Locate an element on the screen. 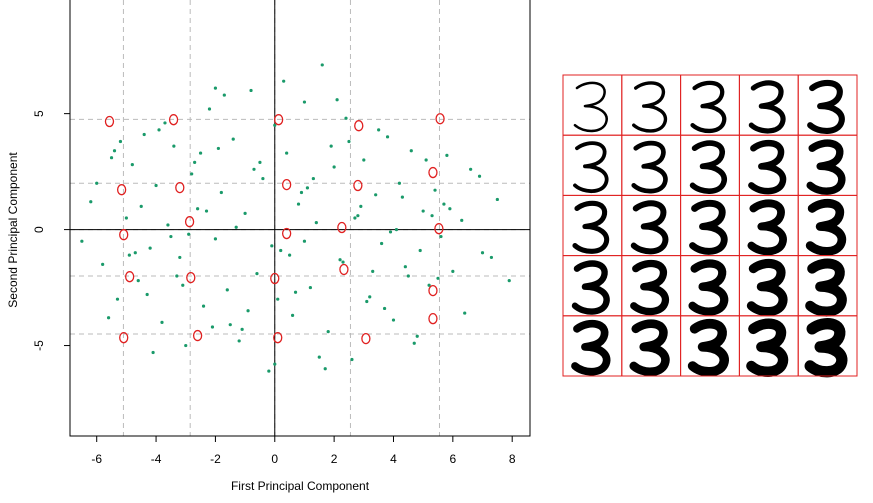 Image resolution: width=873 pixels, height=503 pixels. x-tick-label: 2 is located at coordinates (334, 459).